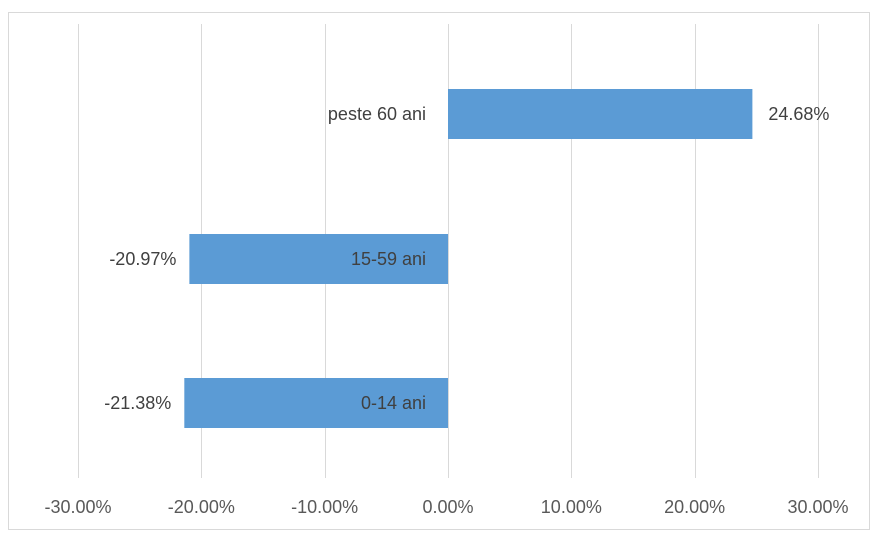 This screenshot has height=533, width=872. What do you see at coordinates (324, 507) in the screenshot?
I see `x-tick-label-2: -10.00%` at bounding box center [324, 507].